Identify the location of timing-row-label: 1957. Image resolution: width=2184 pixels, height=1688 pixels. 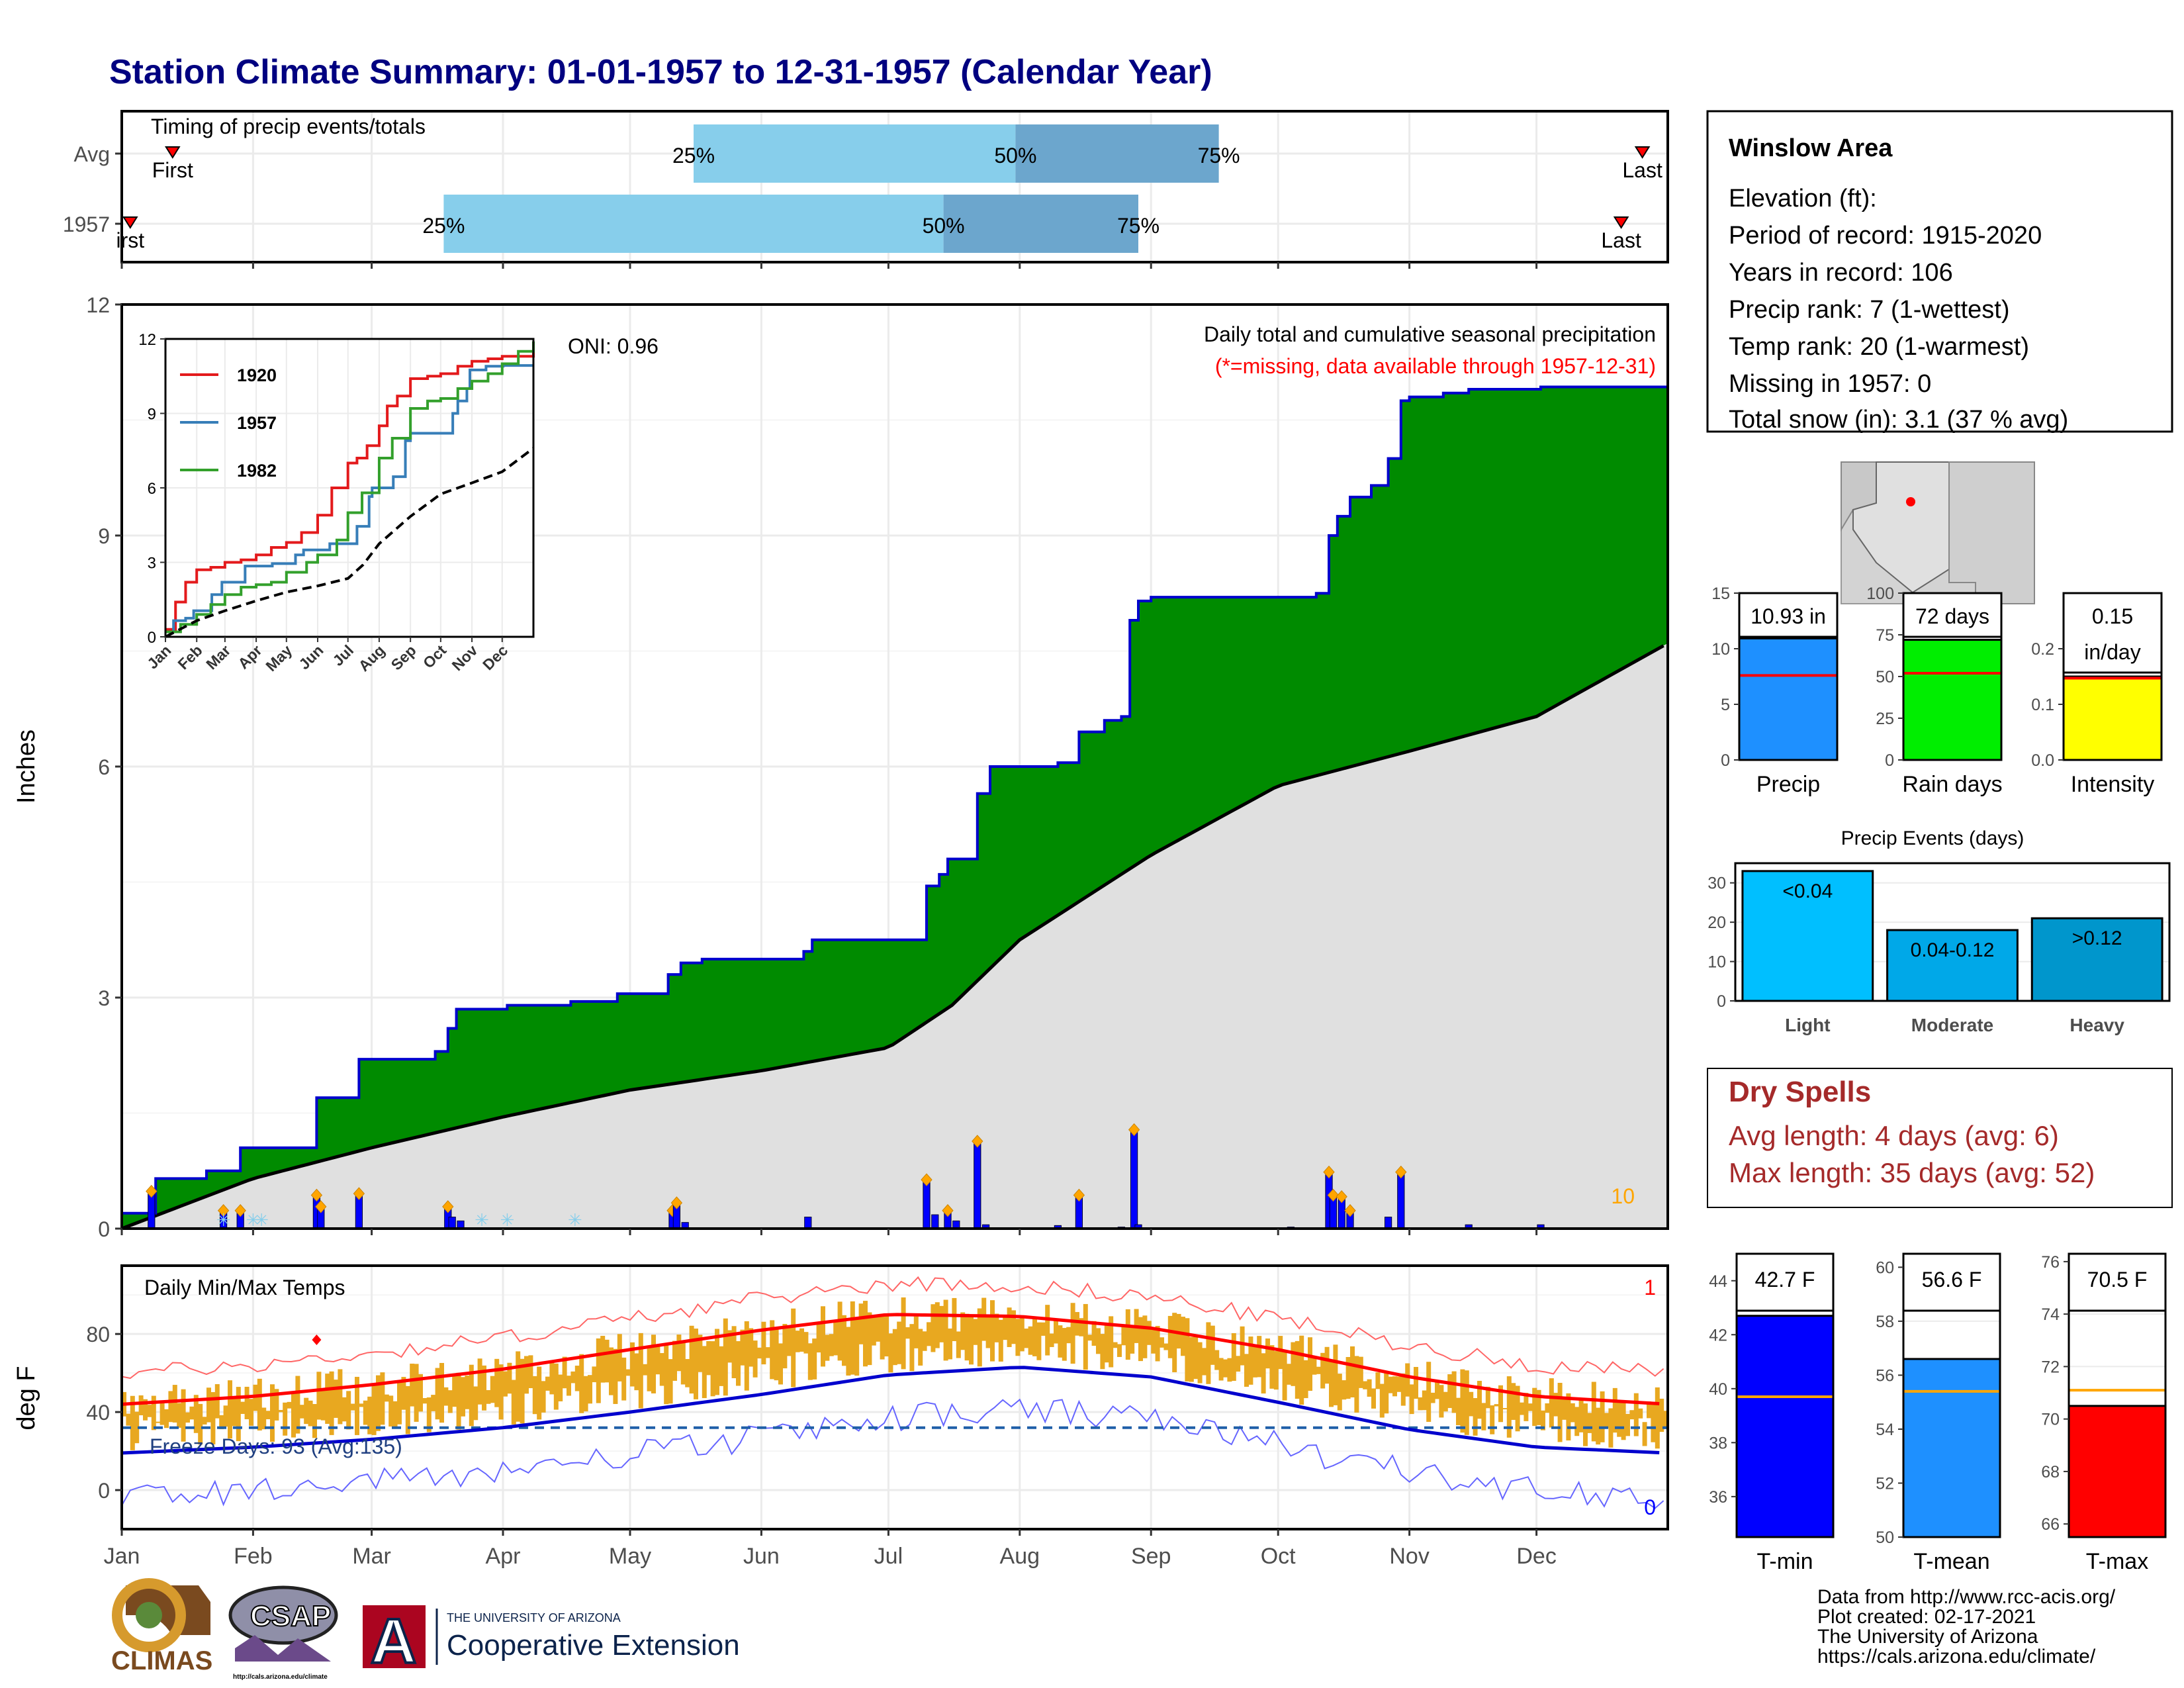
(87, 224).